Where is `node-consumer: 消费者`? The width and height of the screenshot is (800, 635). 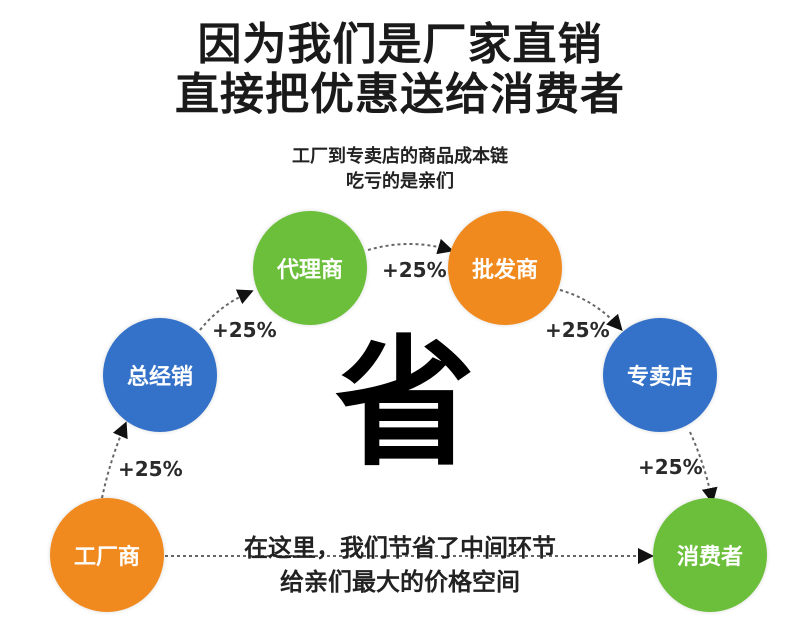
node-consumer: 消费者 is located at coordinates (710, 555).